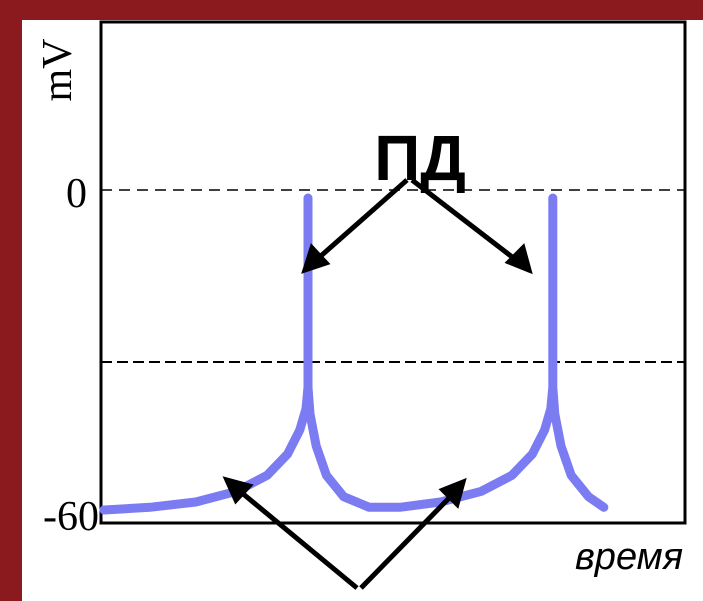  I want to click on annotation-arrows-spikes, so click(417, 226).